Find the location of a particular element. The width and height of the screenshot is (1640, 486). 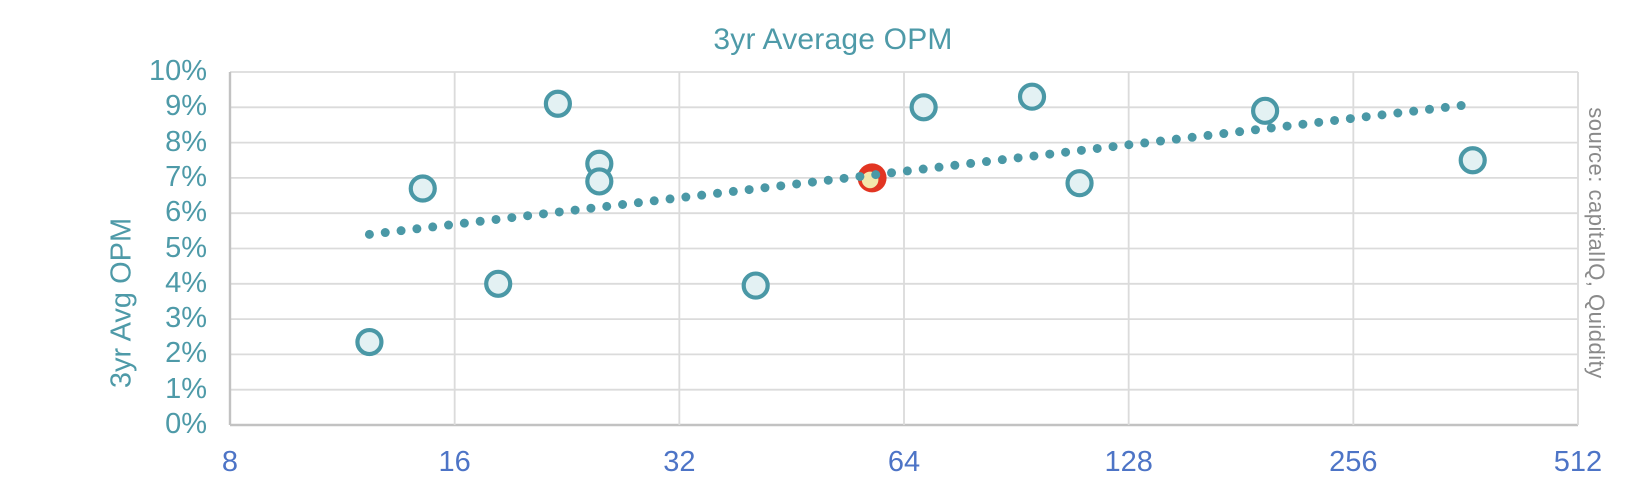

x-tick-label: 8 is located at coordinates (230, 462).